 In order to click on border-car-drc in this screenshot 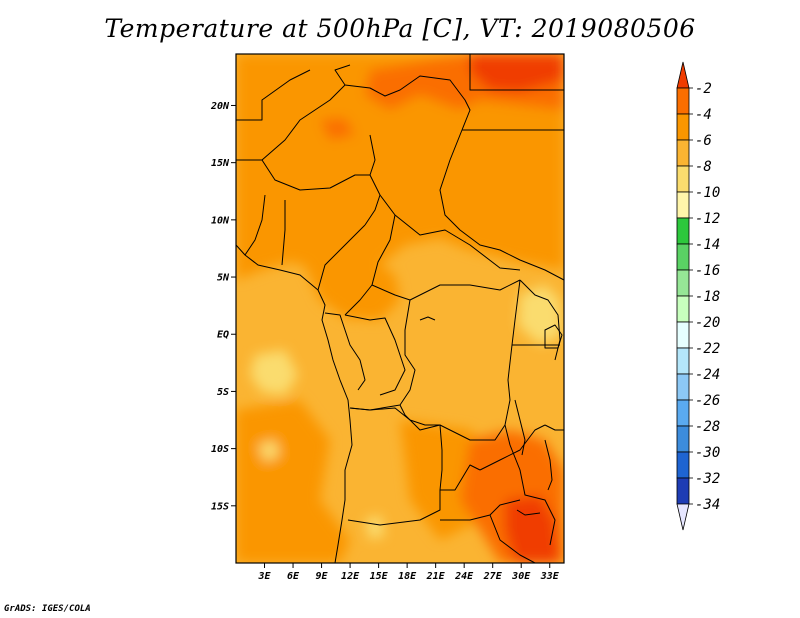, I will do `click(446, 290)`.